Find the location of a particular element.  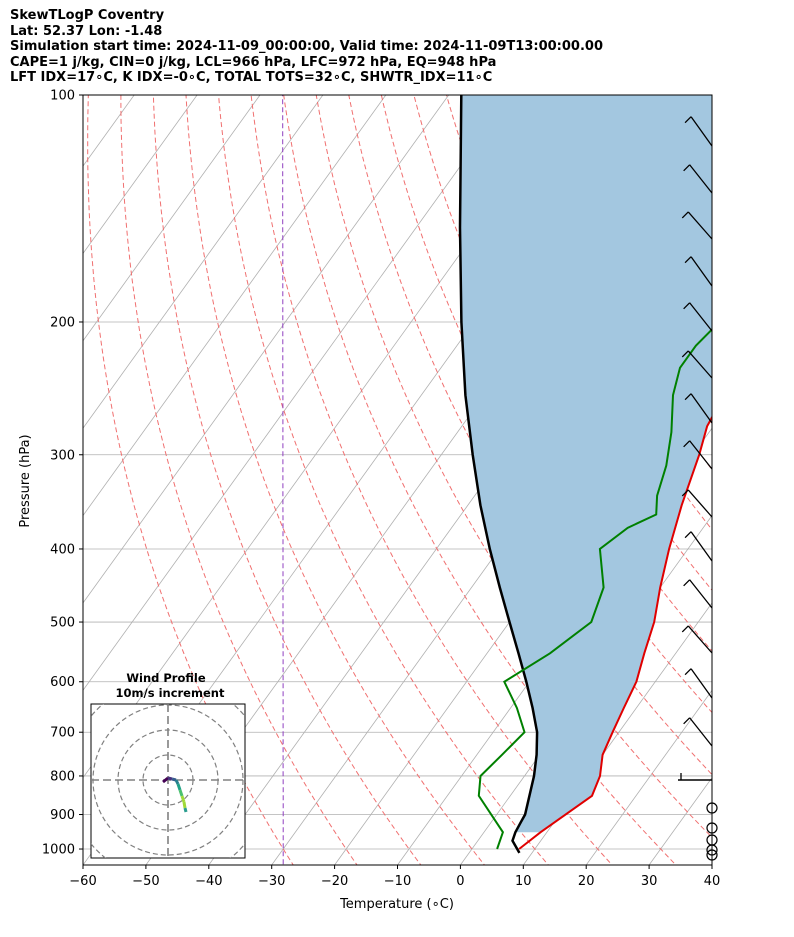

y-tick-label: 600 is located at coordinates (62, 682).